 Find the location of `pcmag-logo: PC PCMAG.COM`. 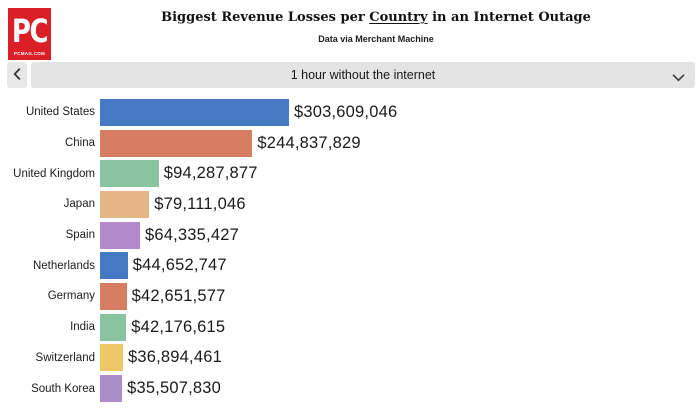

pcmag-logo: PC PCMAG.COM is located at coordinates (29, 34).